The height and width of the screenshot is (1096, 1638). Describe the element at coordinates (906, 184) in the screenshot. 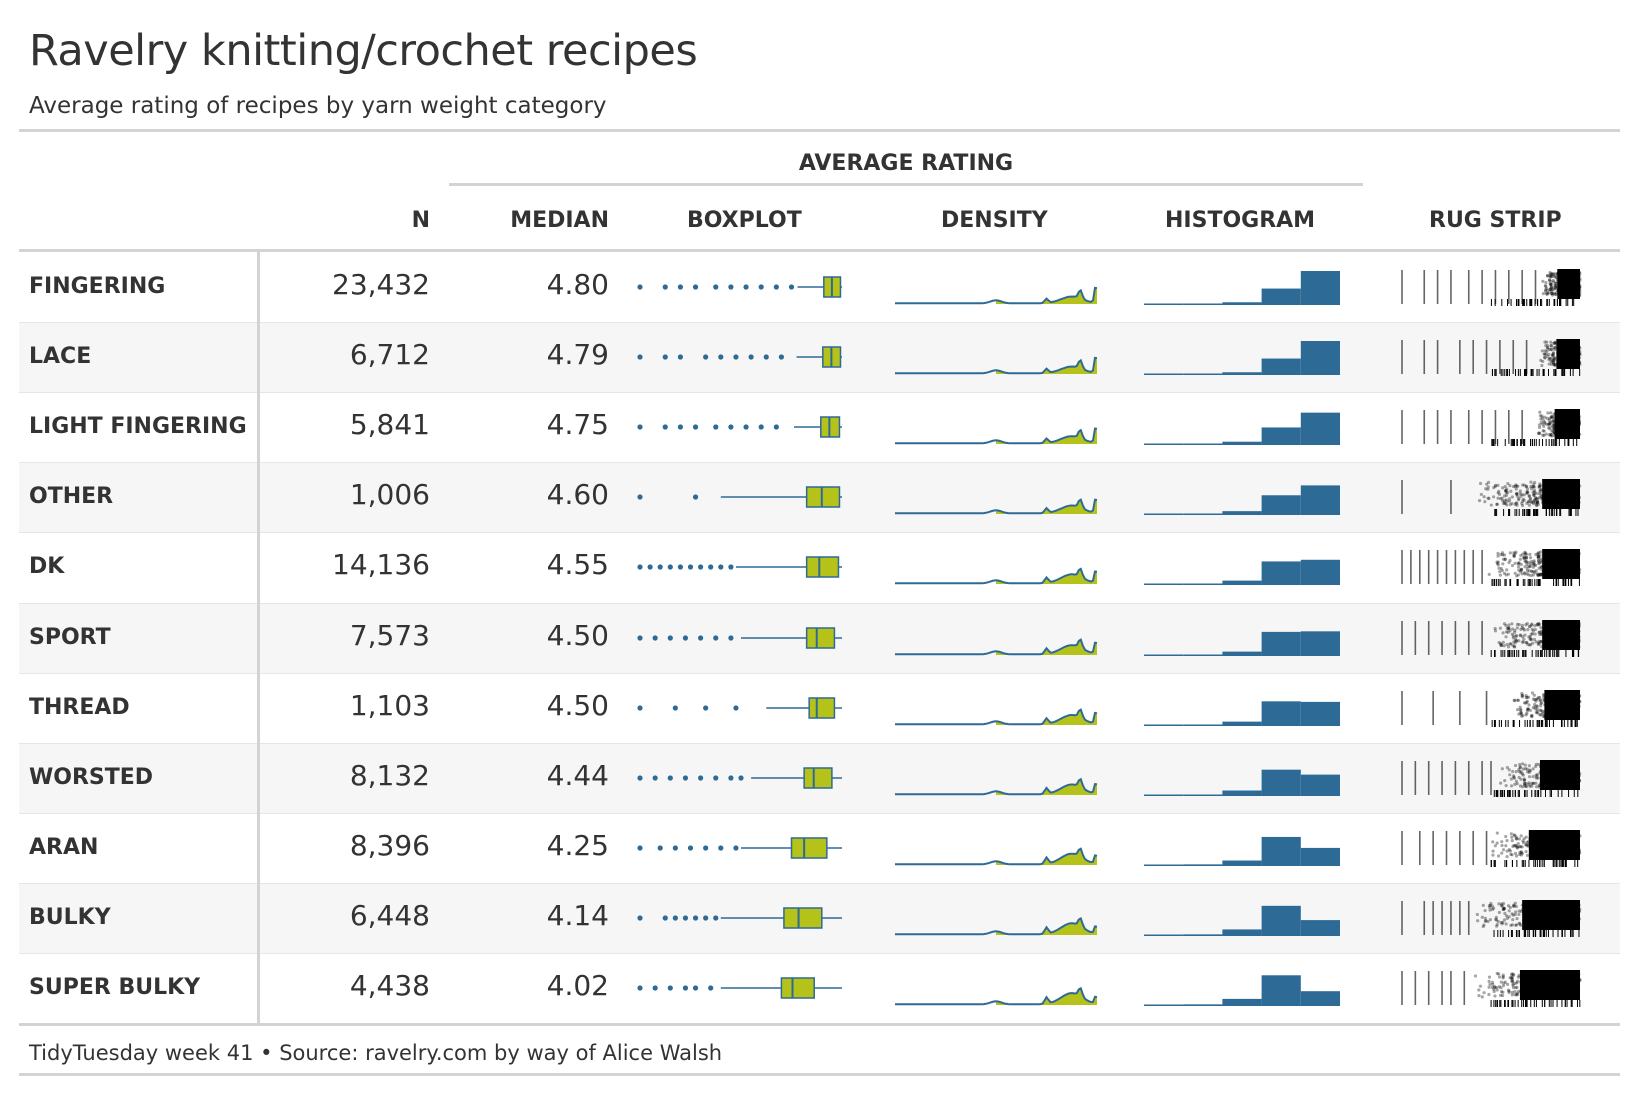

I see `spanner-rule` at that location.